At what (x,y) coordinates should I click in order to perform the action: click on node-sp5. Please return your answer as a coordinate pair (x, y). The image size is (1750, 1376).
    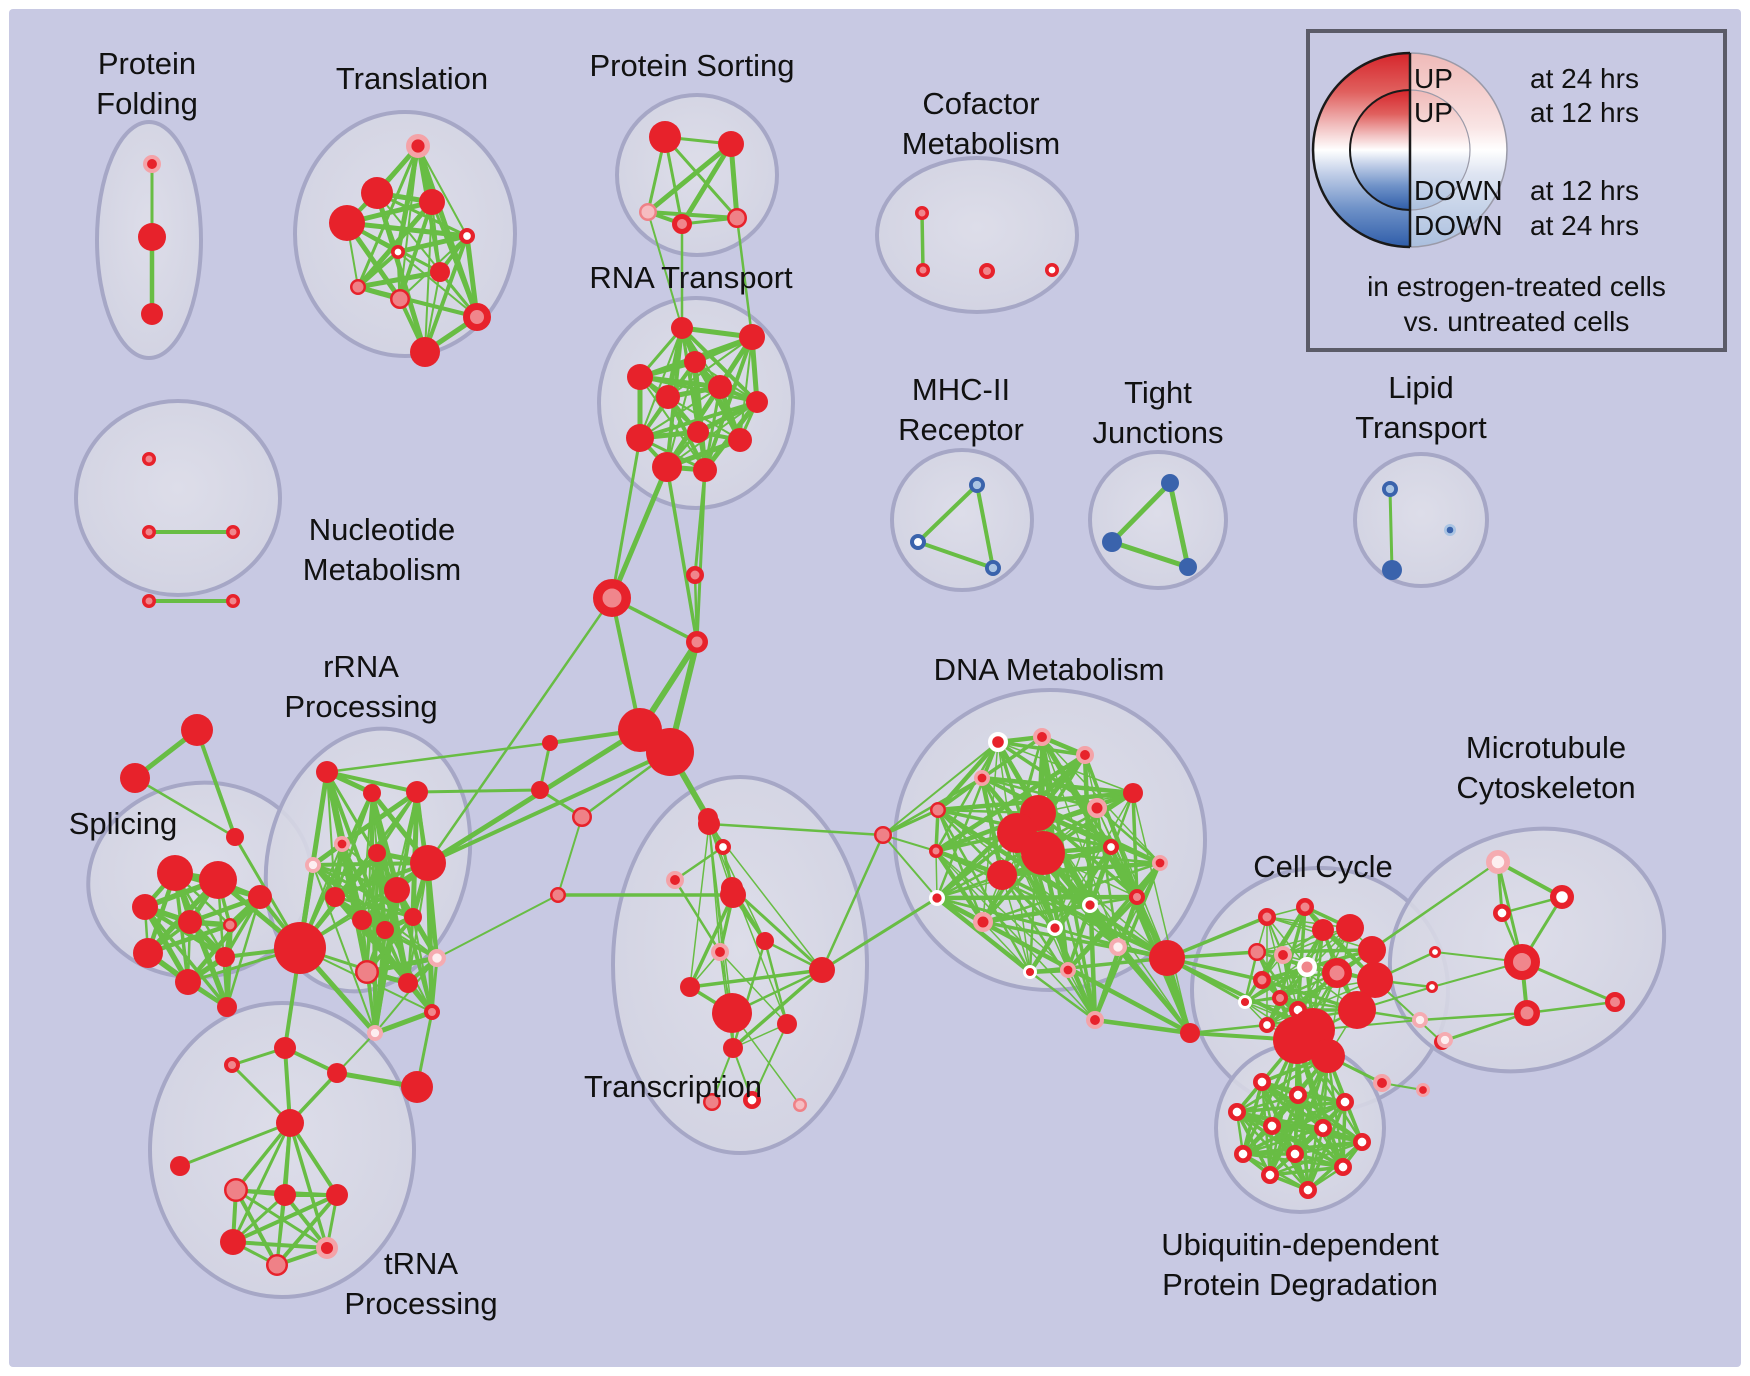
    Looking at the image, I should click on (218, 880).